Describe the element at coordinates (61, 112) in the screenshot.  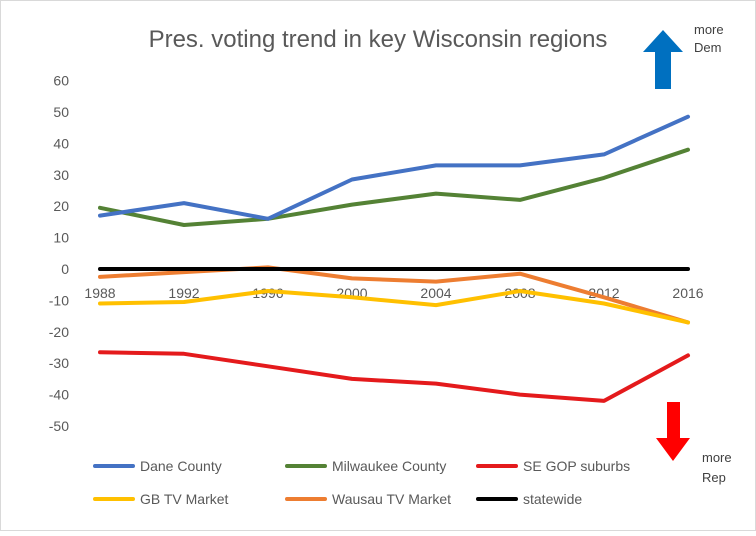
I see `y-tick-label: 50` at that location.